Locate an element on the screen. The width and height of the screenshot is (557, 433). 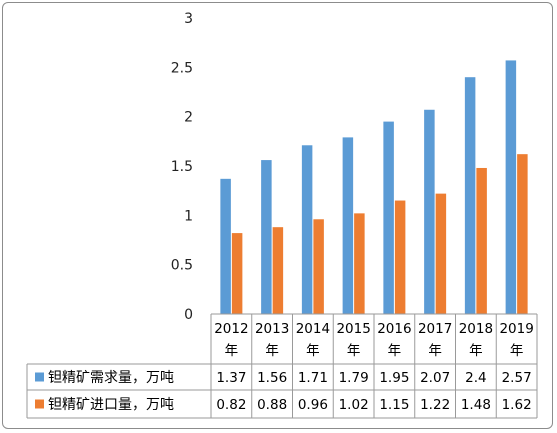
x-tick-label: 2016 is located at coordinates (394, 329).